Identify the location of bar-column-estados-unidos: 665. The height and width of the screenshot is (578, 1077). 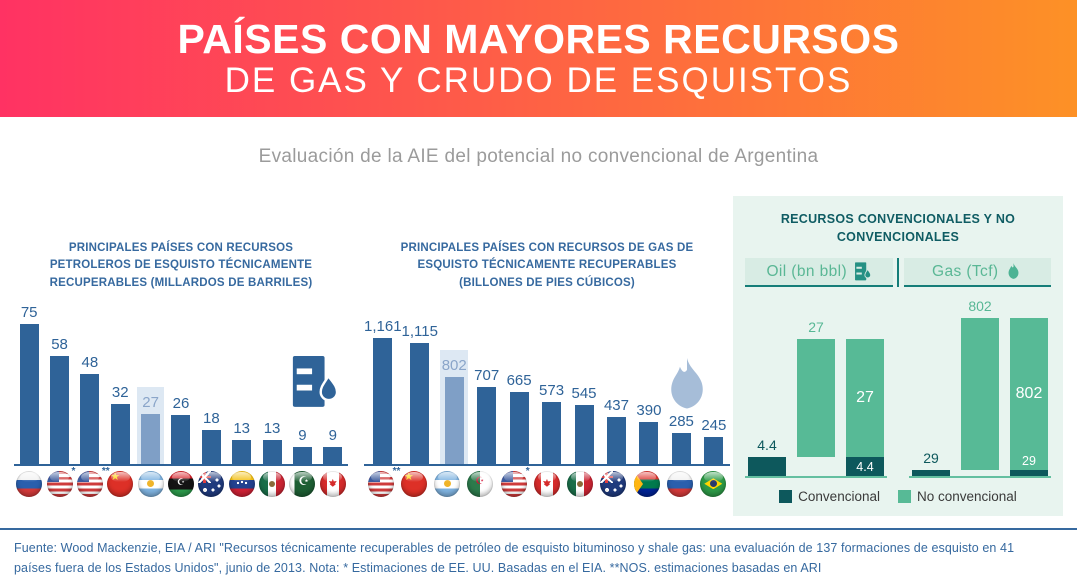
(519, 383).